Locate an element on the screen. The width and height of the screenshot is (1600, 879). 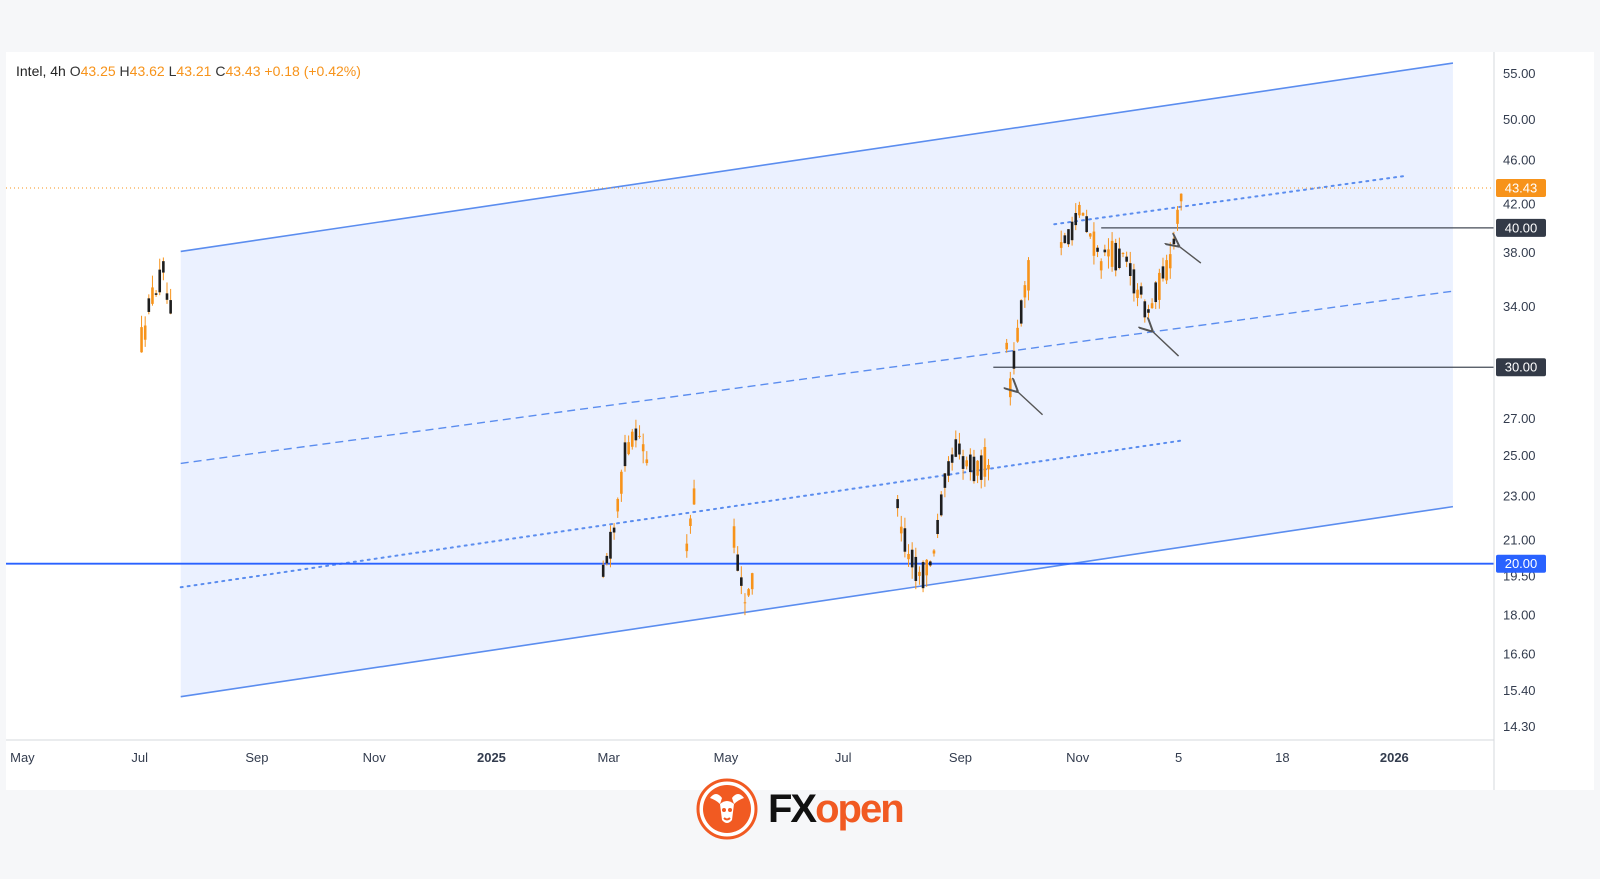
price-tick-label: 14.30 is located at coordinates (1519, 726).